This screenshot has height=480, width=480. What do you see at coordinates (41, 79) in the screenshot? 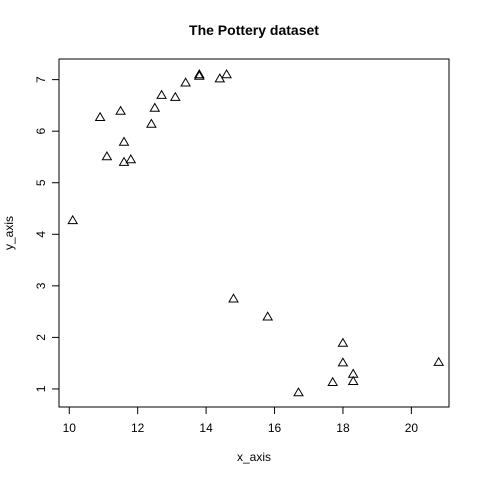
I see `y-tick-label: 7` at bounding box center [41, 79].